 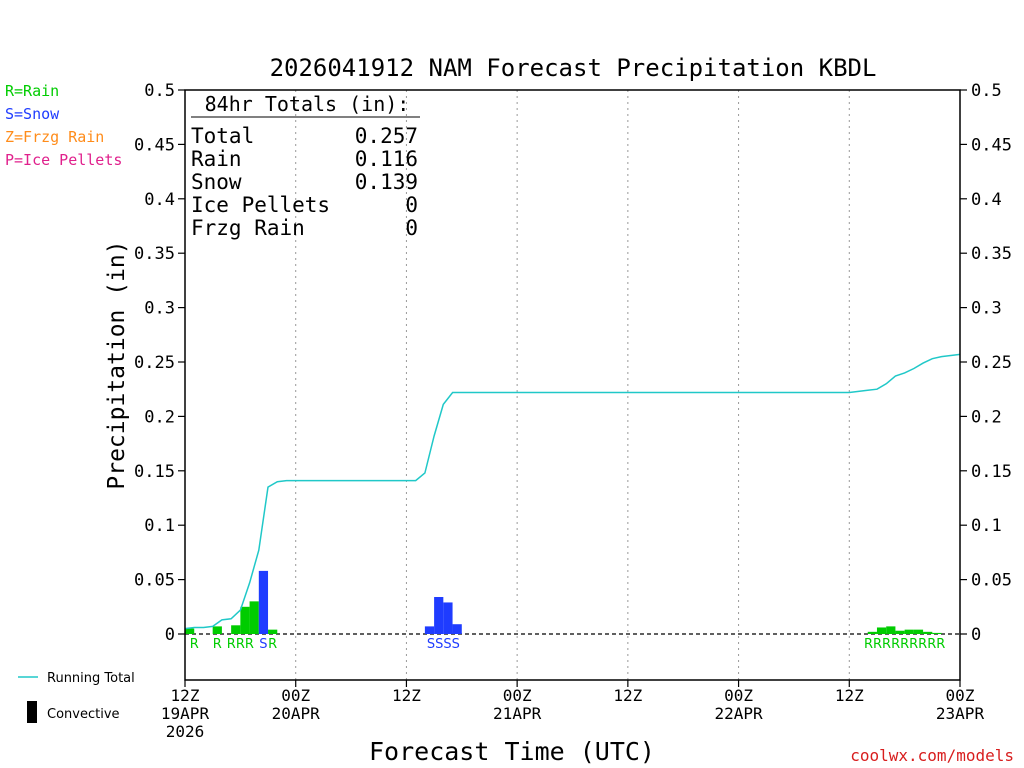 What do you see at coordinates (517, 713) in the screenshot?
I see `x-tick-label: 21APR` at bounding box center [517, 713].